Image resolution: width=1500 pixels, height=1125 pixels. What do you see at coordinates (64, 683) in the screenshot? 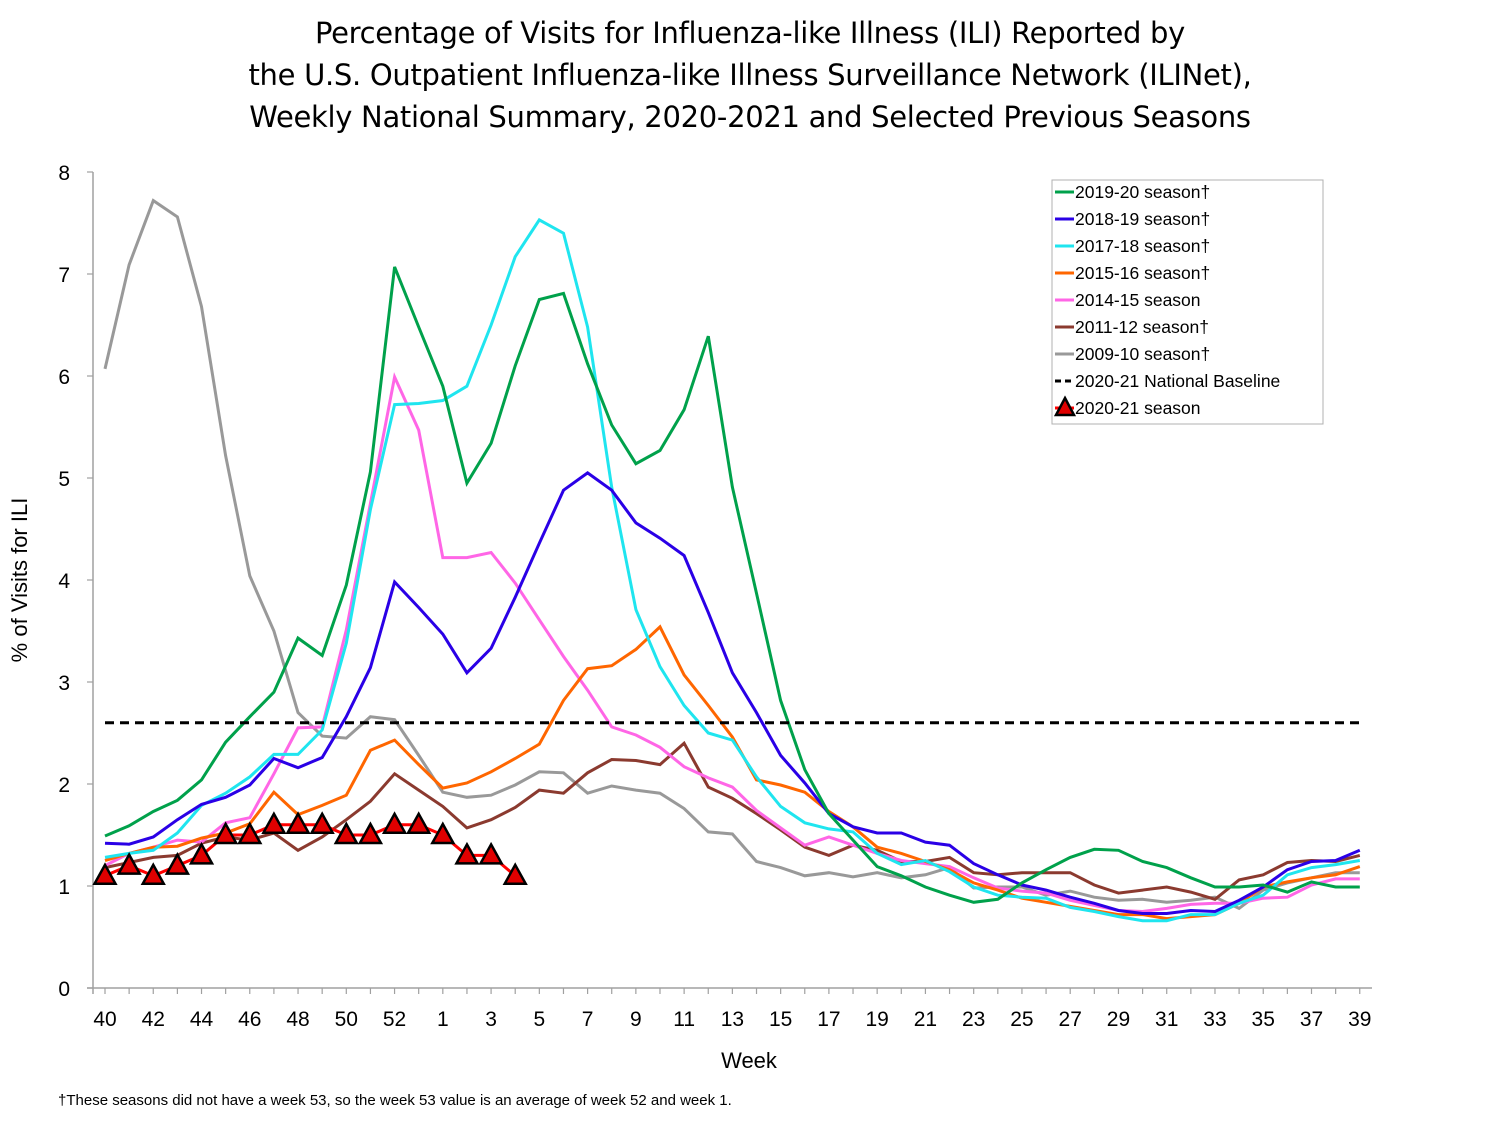
I see `y-tick-label: 3` at bounding box center [64, 683].